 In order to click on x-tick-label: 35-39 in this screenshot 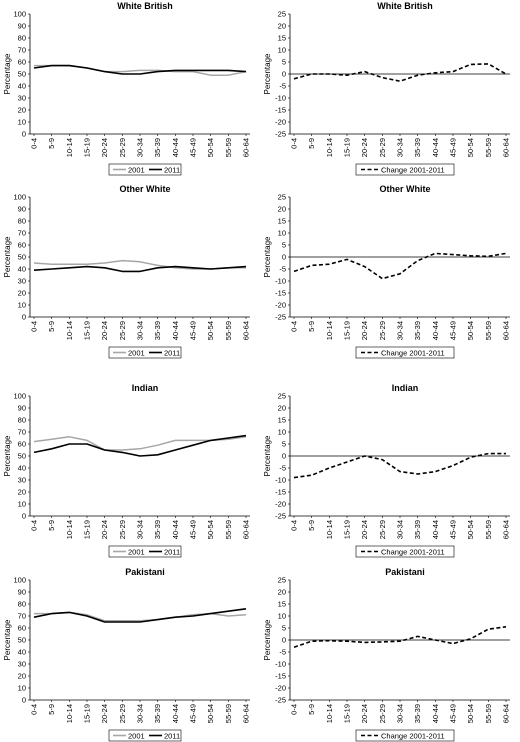, I will do `click(157, 713)`.